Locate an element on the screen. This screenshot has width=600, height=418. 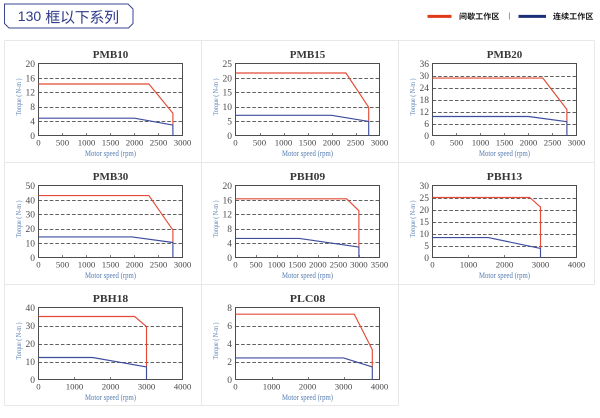
svg-text: 18 is located at coordinates (425, 101).